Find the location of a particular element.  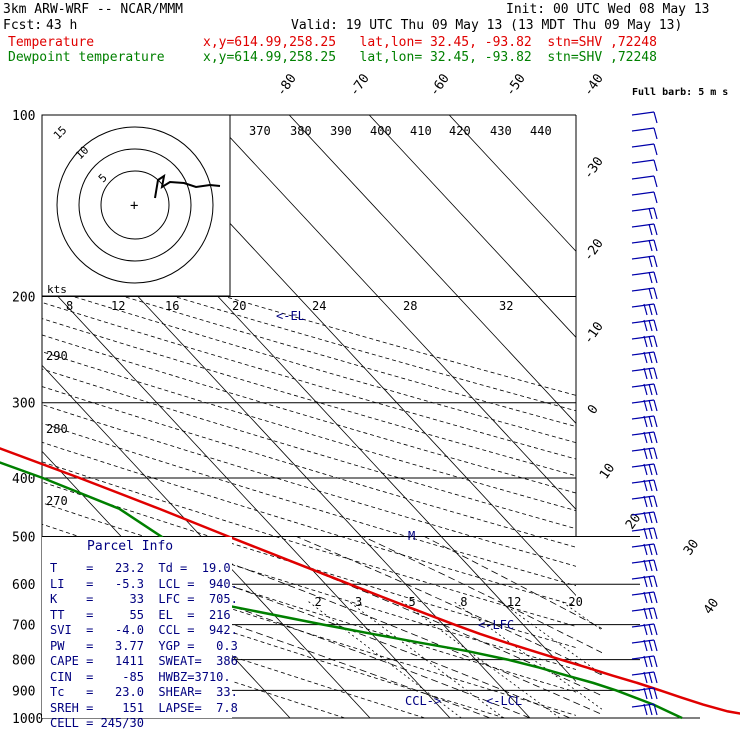

hodograph-axis-label: 16 is located at coordinates (172, 306).